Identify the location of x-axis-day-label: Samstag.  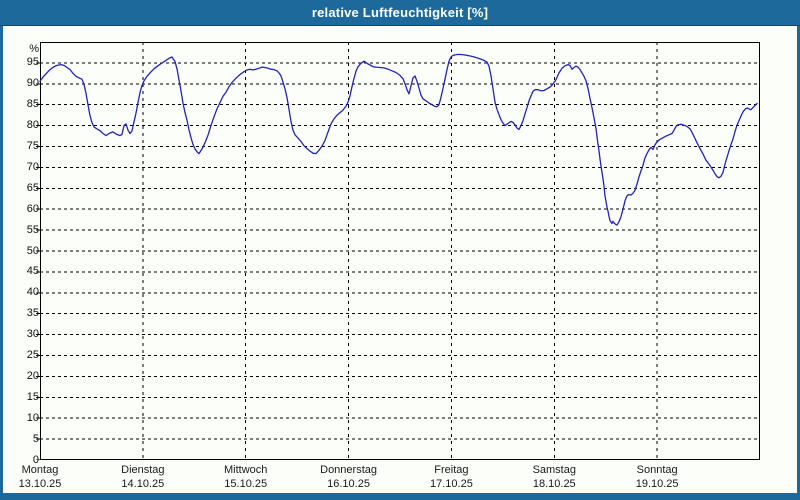
(554, 470).